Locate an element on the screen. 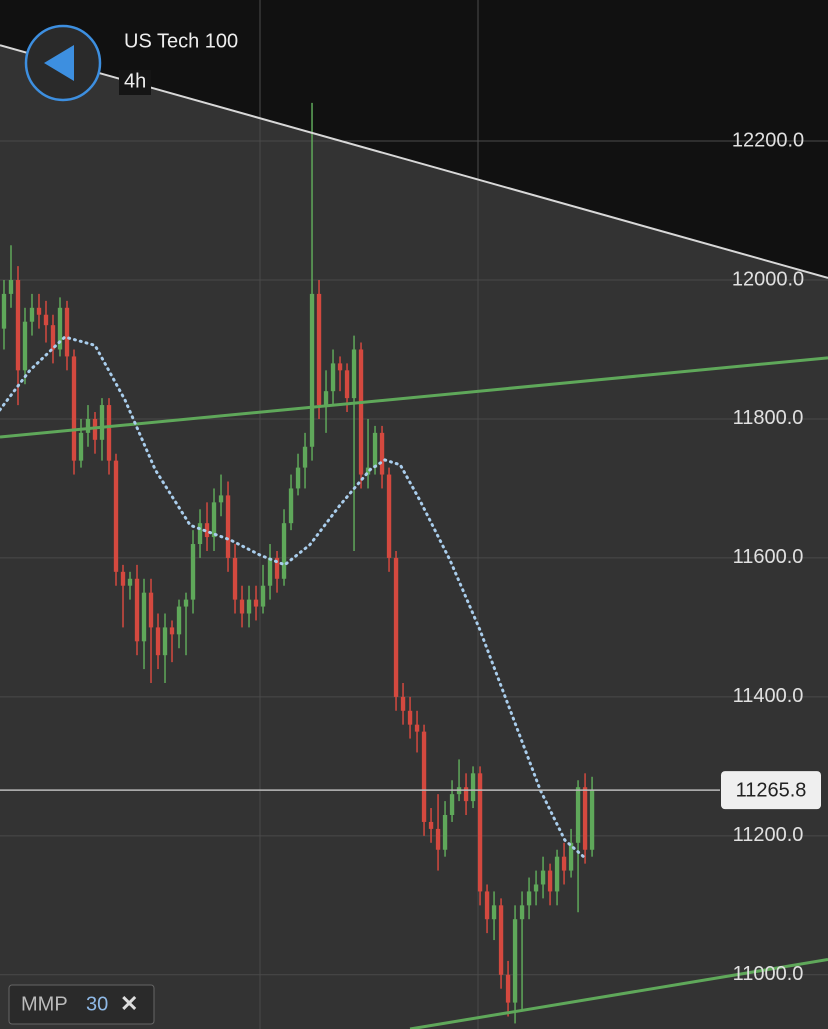 This screenshot has height=1029, width=828. y-tick-label: 11800.0 is located at coordinates (768, 418).